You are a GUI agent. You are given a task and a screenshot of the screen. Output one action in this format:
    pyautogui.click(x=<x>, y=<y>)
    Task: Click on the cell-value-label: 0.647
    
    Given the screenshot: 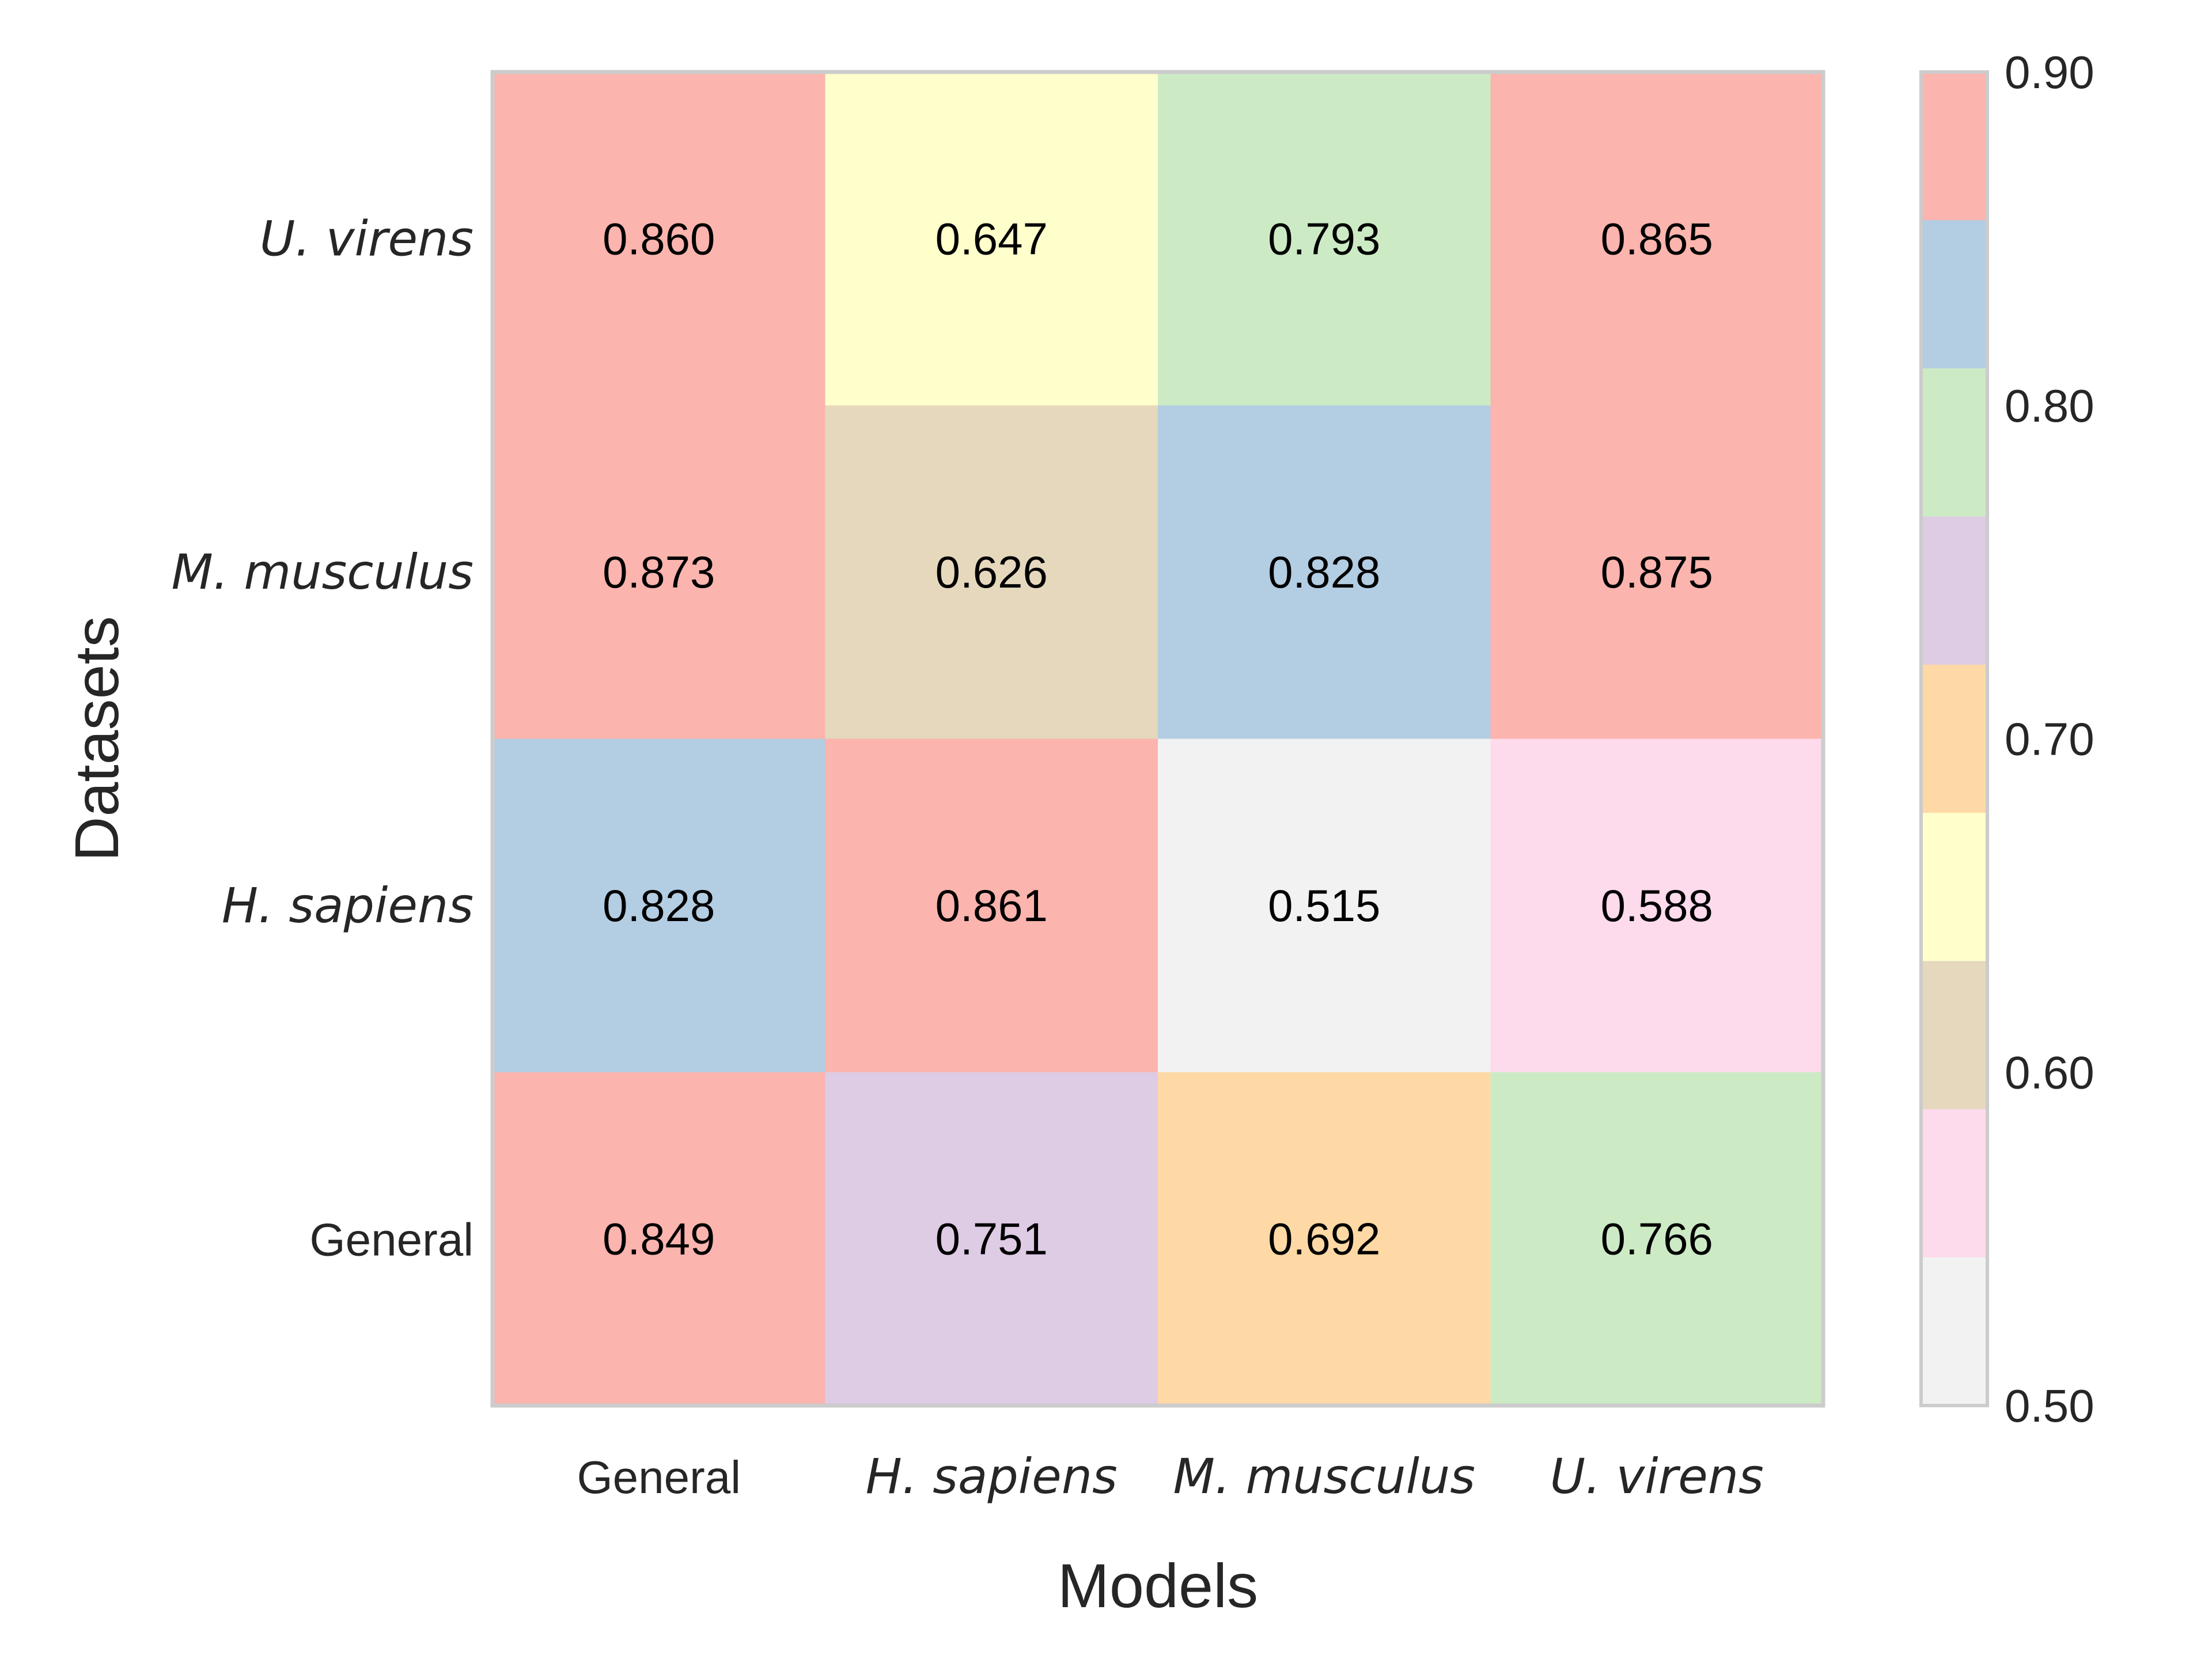 What is the action you would take?
    pyautogui.click(x=991, y=238)
    